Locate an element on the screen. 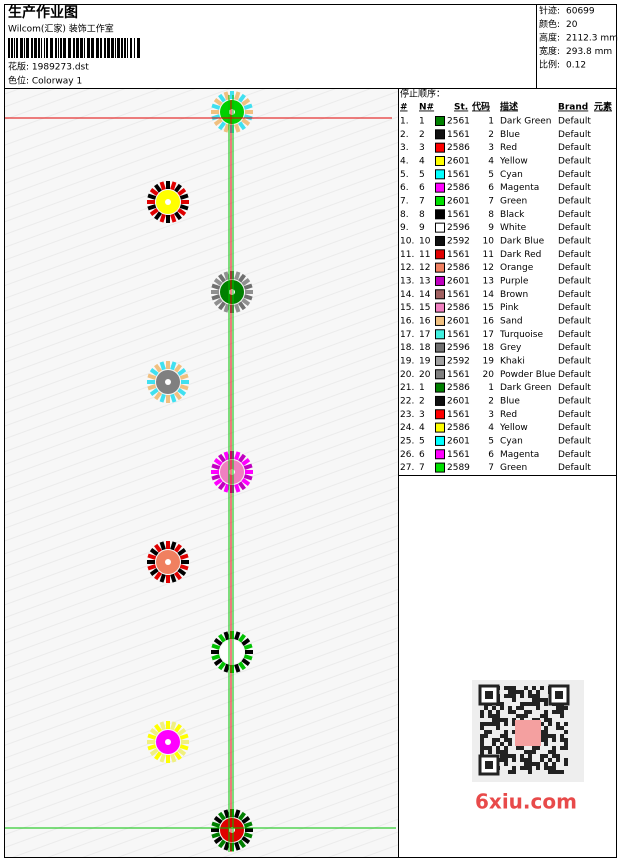 Image resolution: width=620 pixels, height=861 pixels. needle: 18 is located at coordinates (425, 348).